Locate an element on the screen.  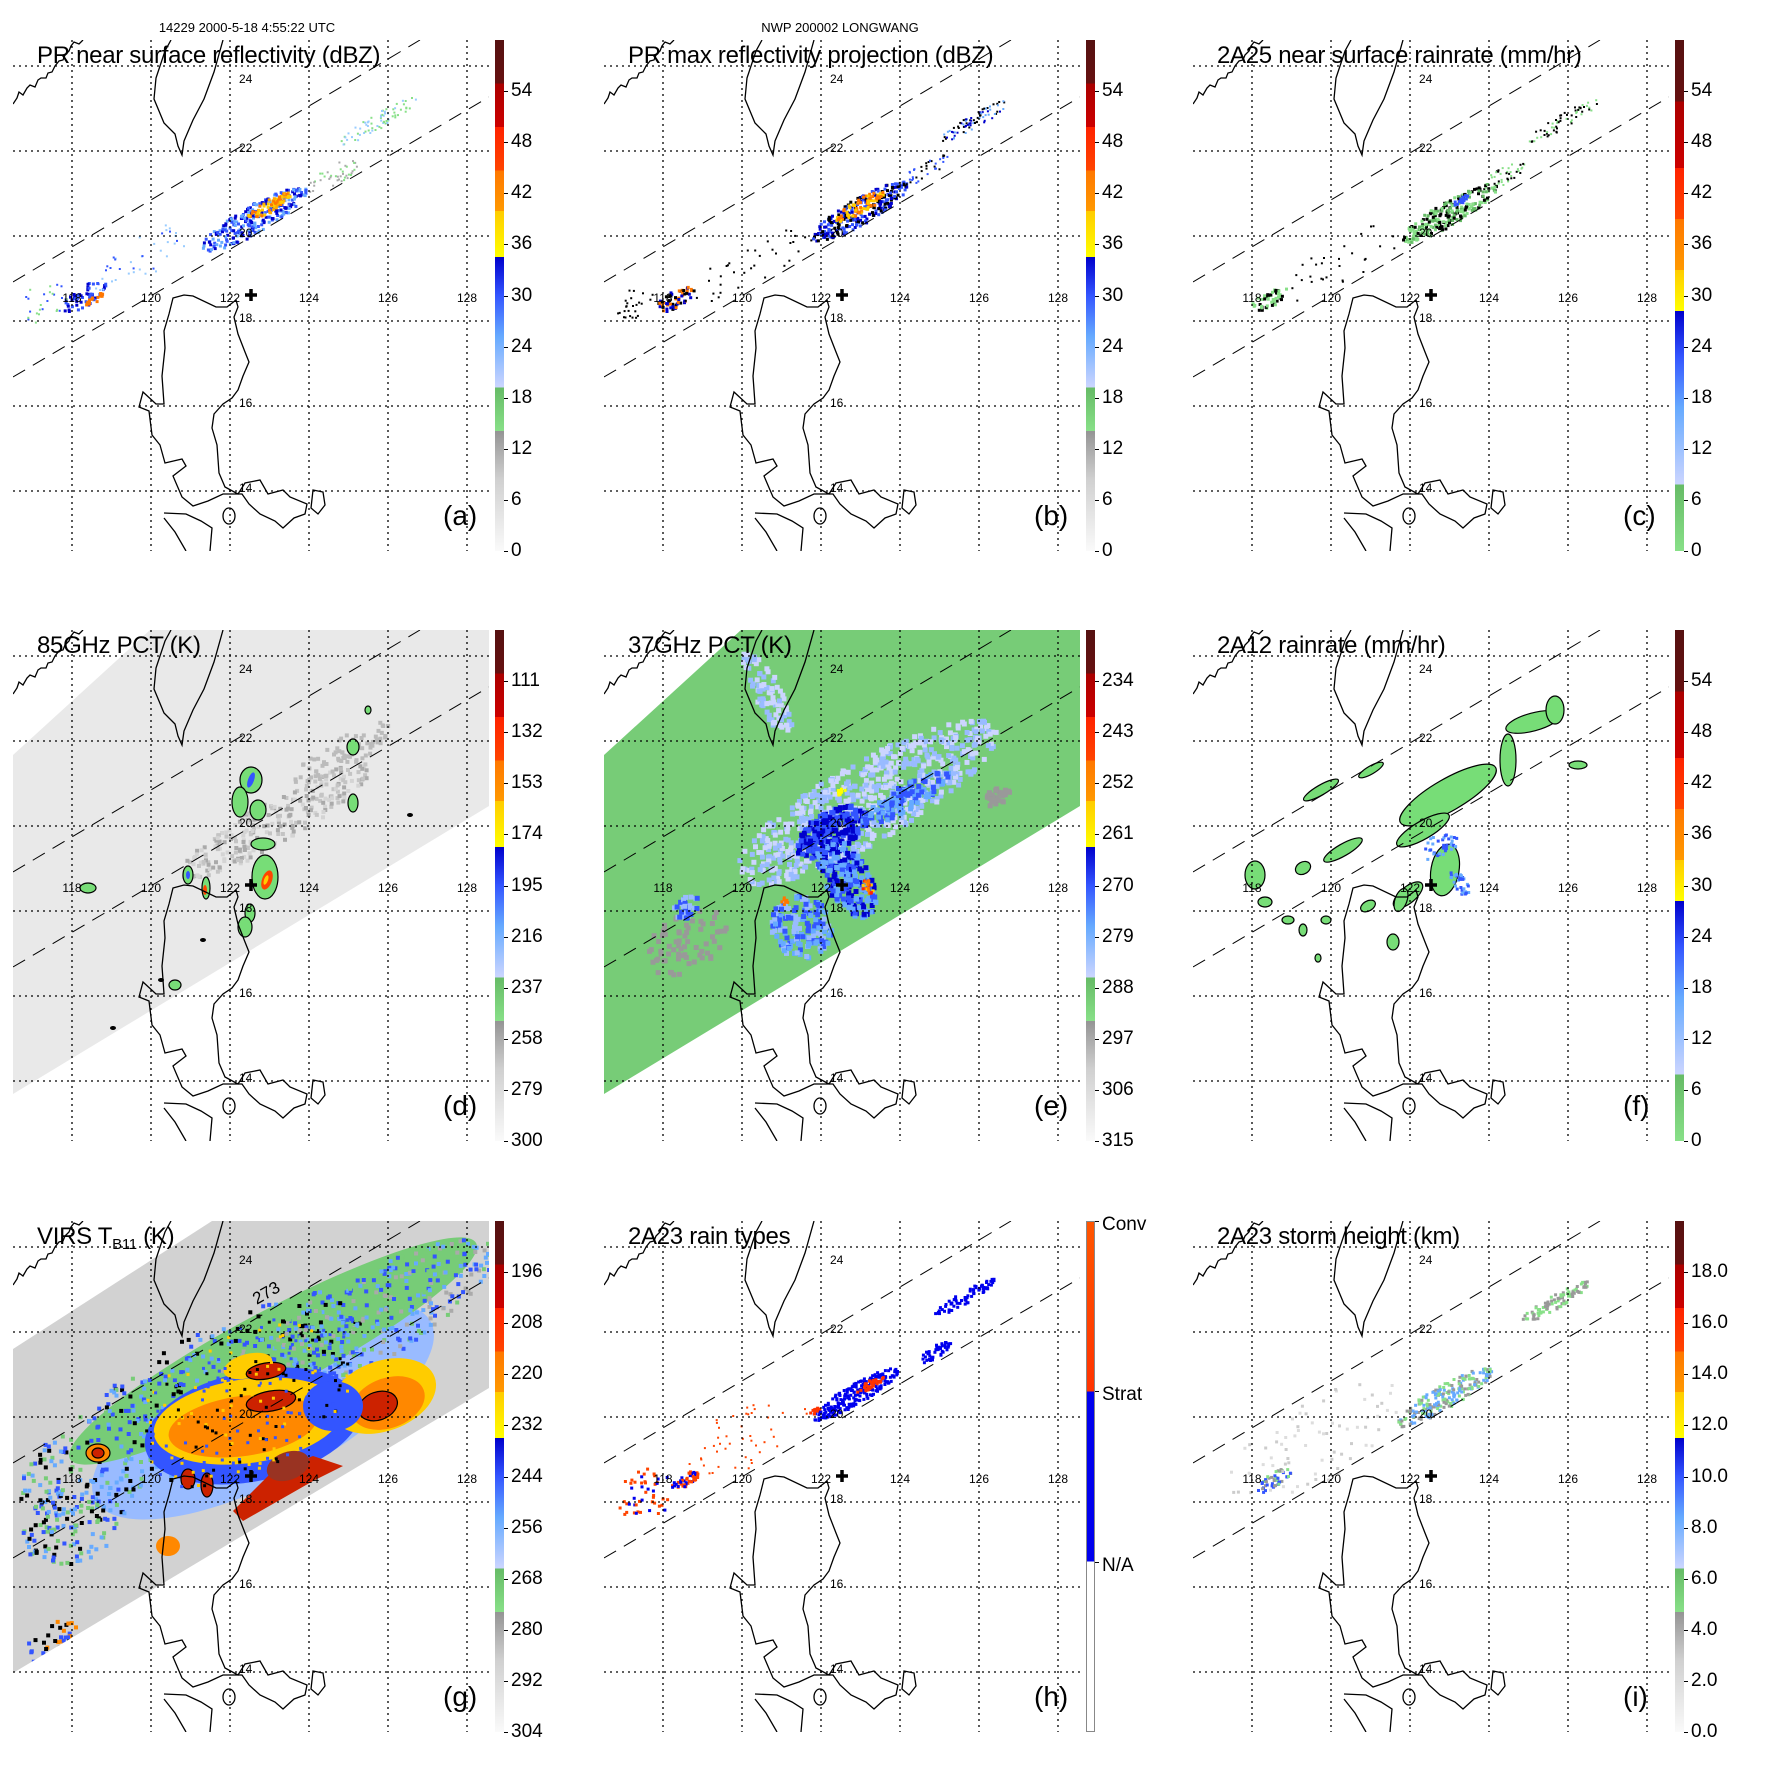
pr-swath-edge is located at coordinates (217, 751).